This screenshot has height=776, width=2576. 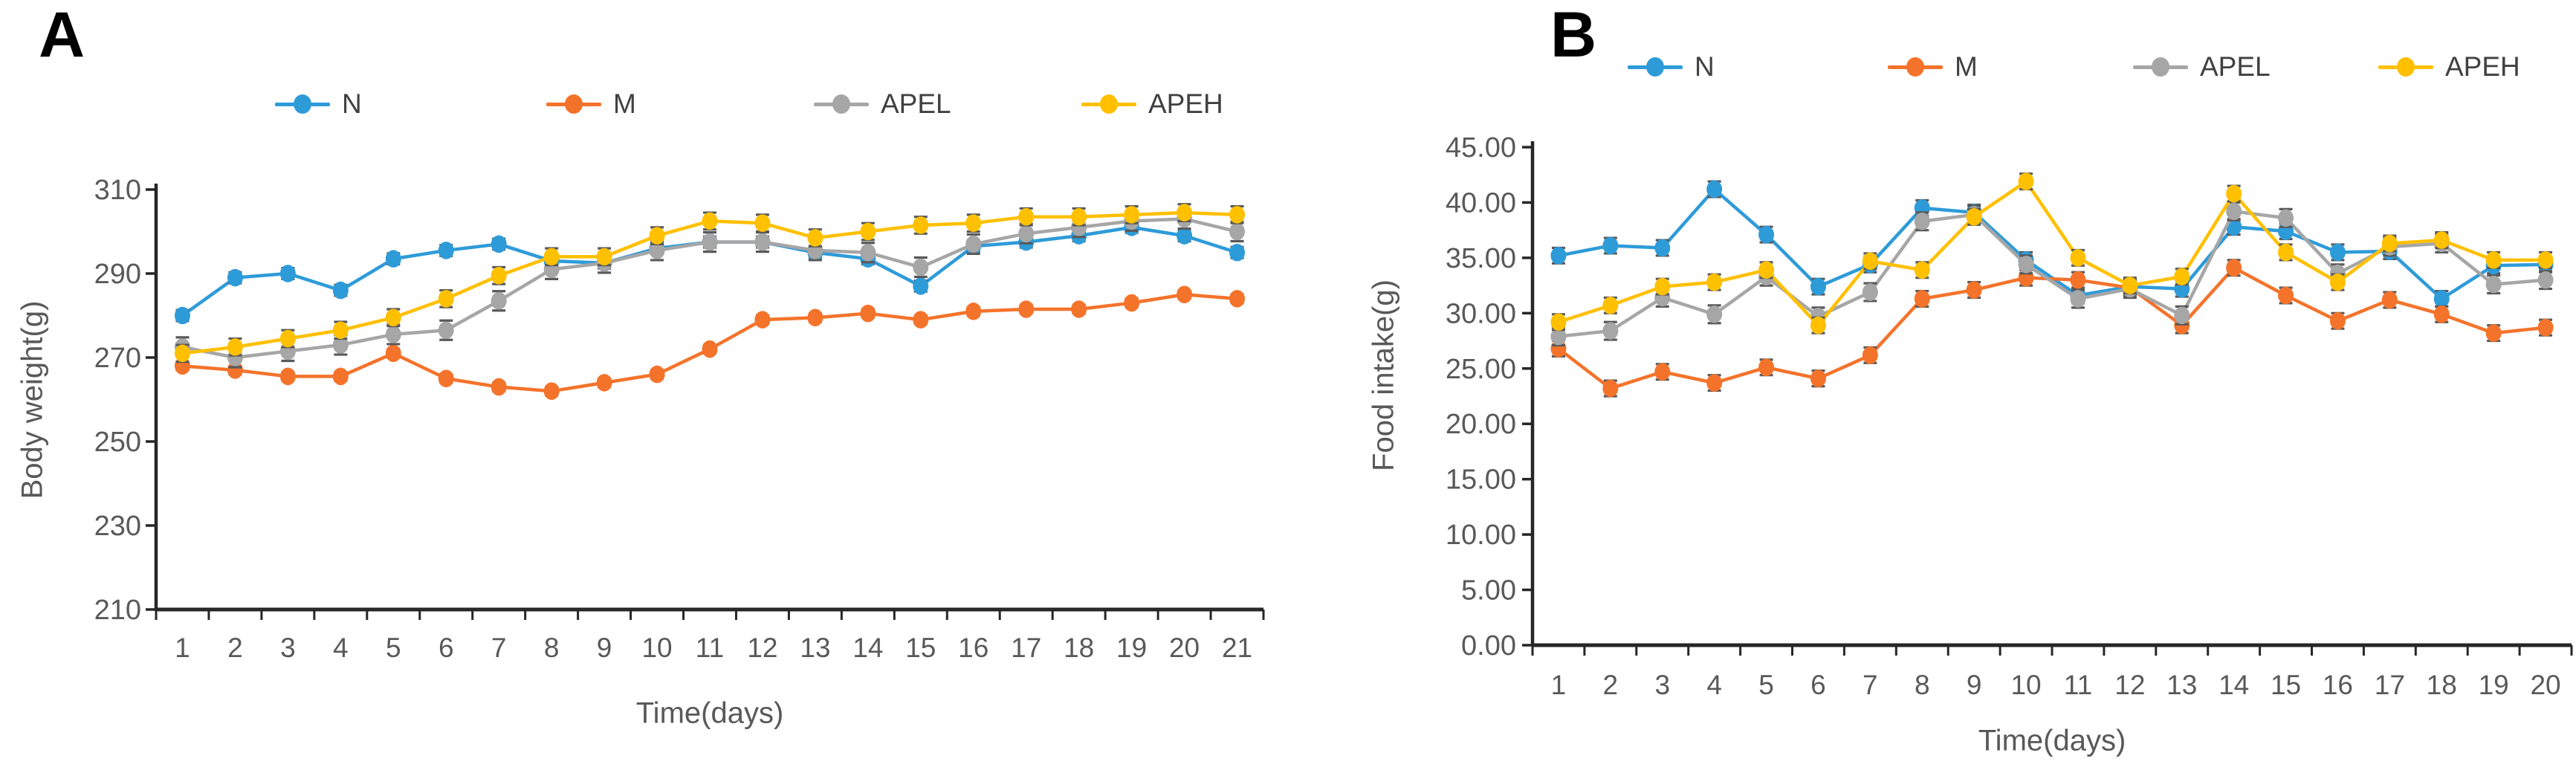 What do you see at coordinates (2052, 328) in the screenshot?
I see `series-line-m` at bounding box center [2052, 328].